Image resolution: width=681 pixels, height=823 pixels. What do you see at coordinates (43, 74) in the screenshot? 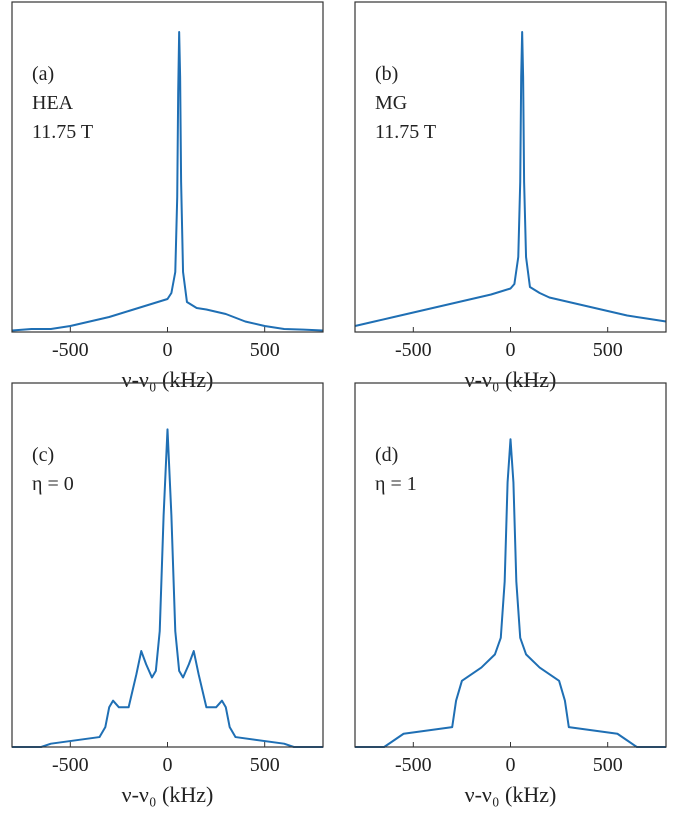
I see `panel-annotation: (a)` at bounding box center [43, 74].